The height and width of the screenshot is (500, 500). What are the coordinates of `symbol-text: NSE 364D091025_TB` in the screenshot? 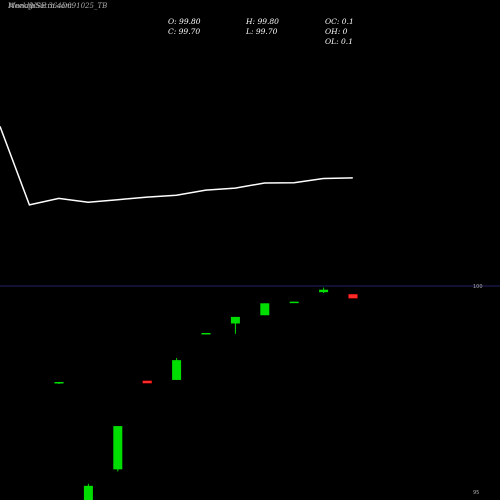 It's located at (69, 6).